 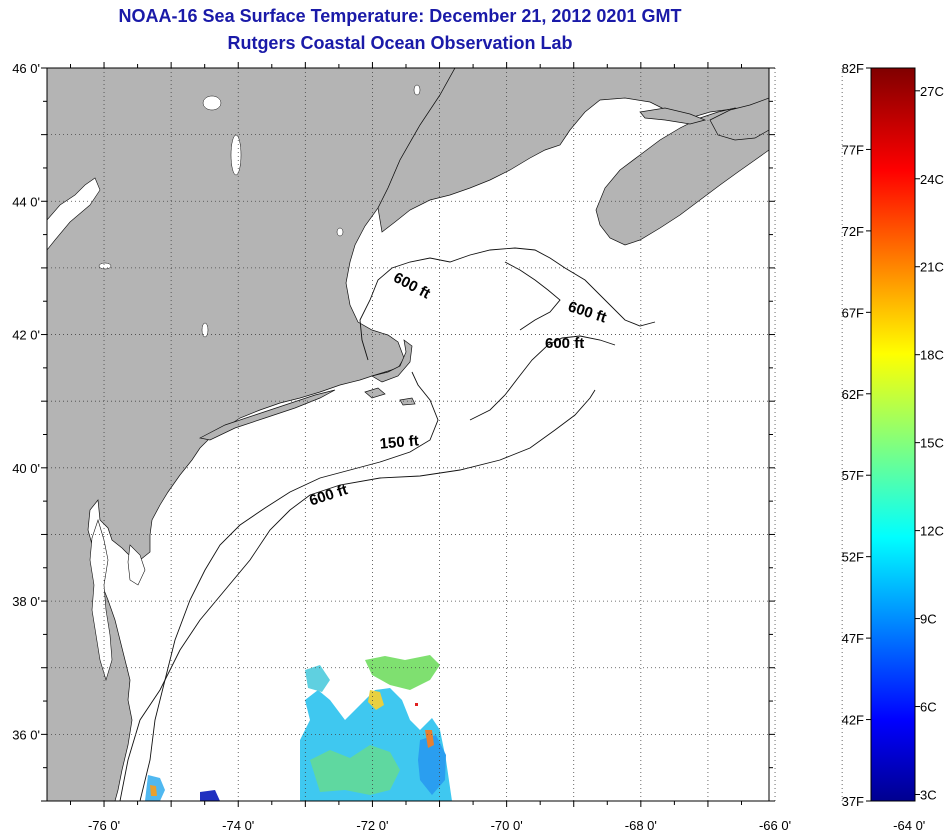 What do you see at coordinates (932, 355) in the screenshot?
I see `colorbar-c-label: 18C` at bounding box center [932, 355].